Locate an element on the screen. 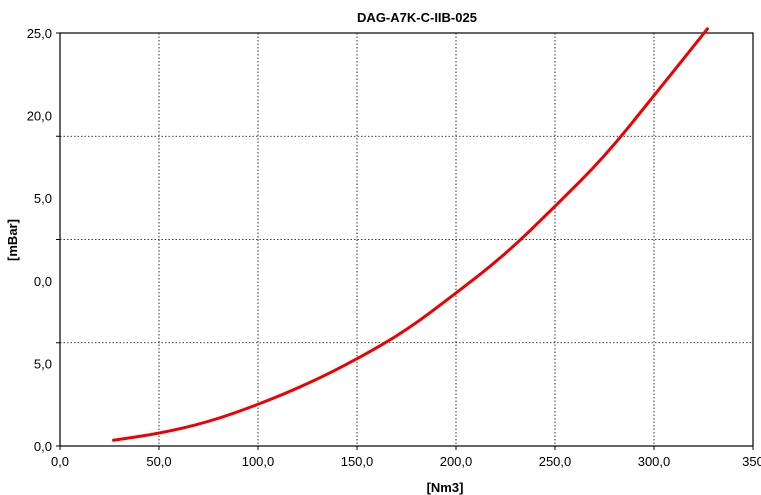  x-axis-ticks: 0,0 50,0 100,0 150,0 200,0 250,0 300,0 350 is located at coordinates (406, 457).